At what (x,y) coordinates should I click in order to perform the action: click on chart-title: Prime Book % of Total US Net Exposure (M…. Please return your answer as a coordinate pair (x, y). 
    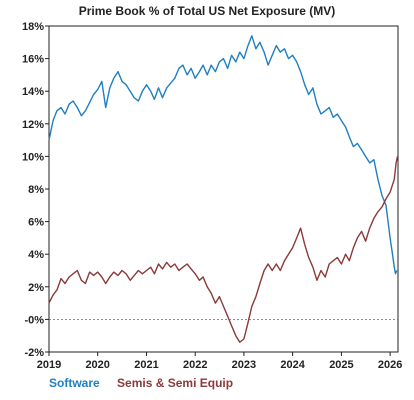
    Looking at the image, I should click on (207, 11).